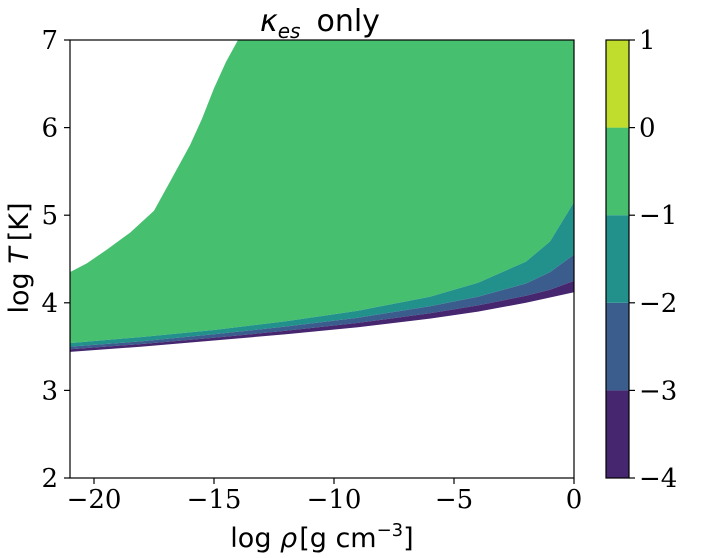  Describe the element at coordinates (19, 221) in the screenshot. I see `ylabel-unit: [K]` at that location.